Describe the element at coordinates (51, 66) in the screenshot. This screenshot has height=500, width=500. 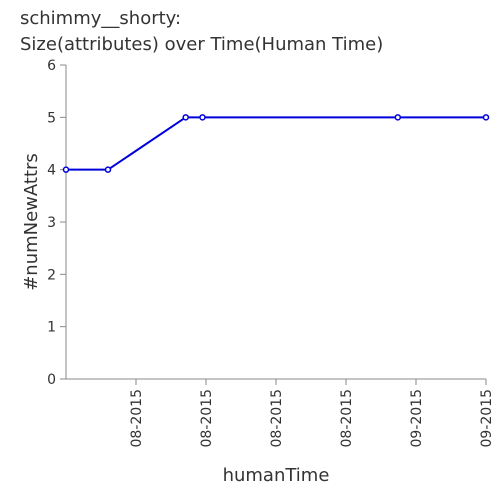
I see `y-tick-label: 6` at that location.